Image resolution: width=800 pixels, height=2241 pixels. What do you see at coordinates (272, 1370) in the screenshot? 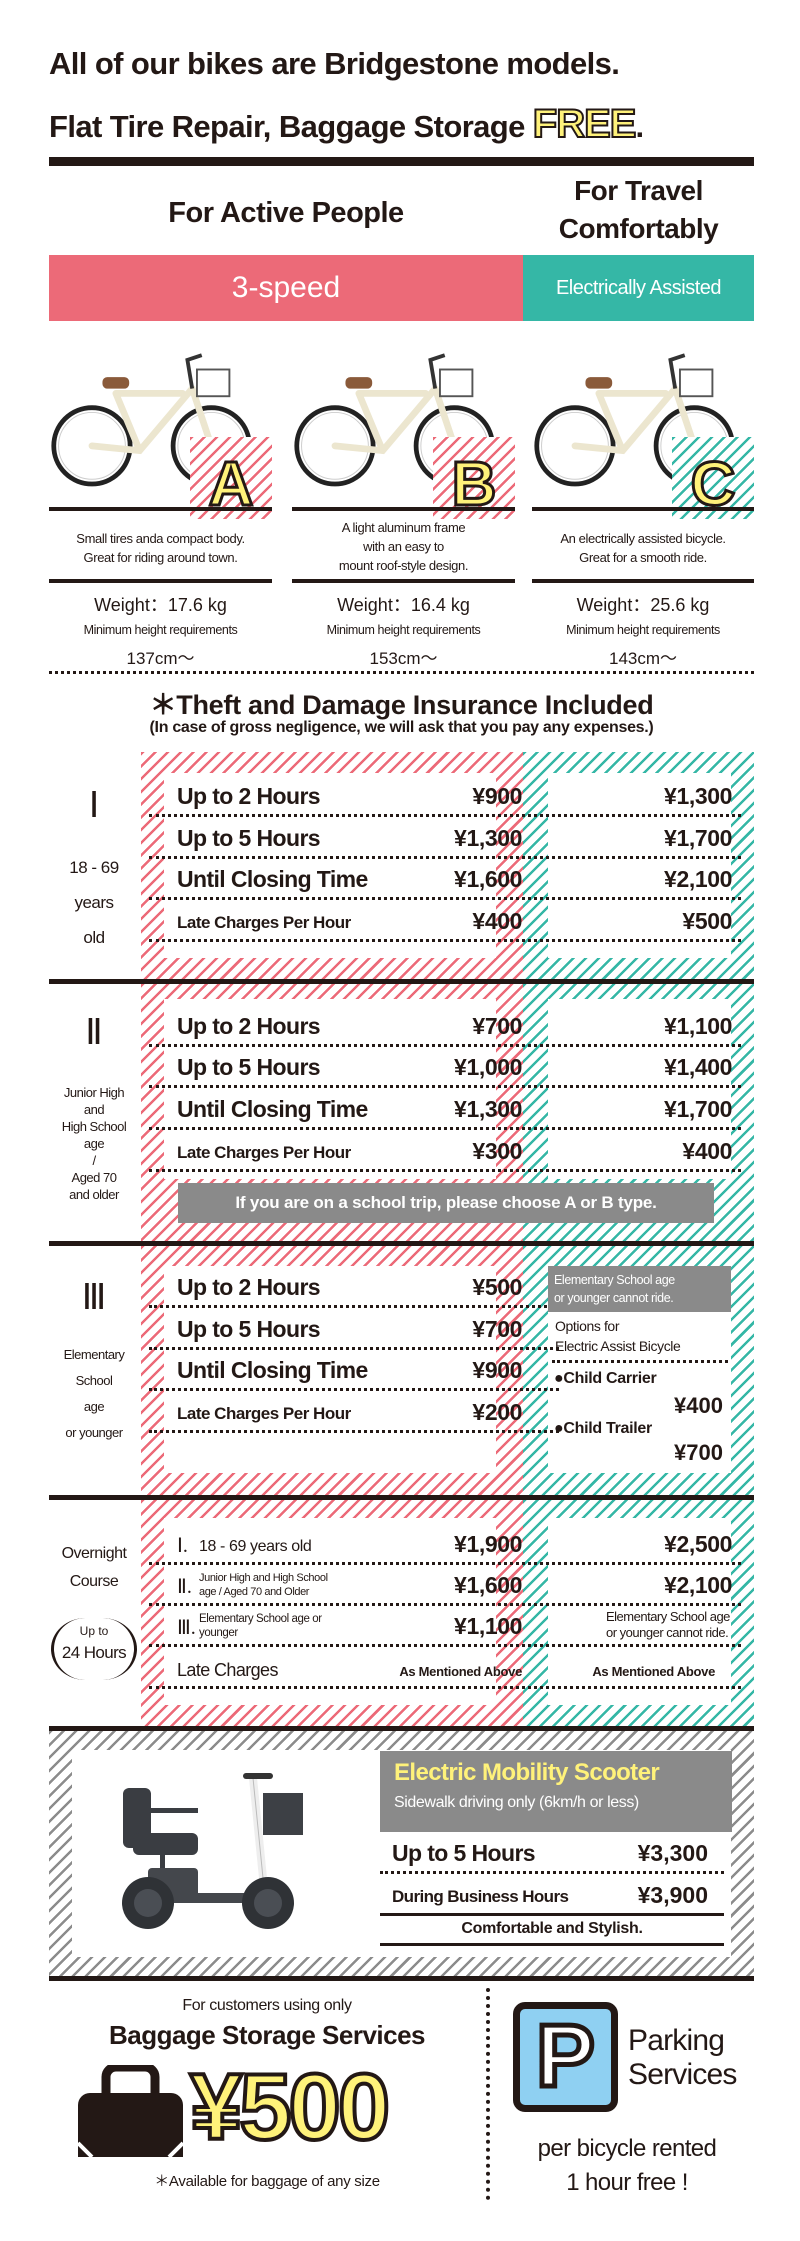
I see `duration-label: Until Closing Time` at bounding box center [272, 1370].